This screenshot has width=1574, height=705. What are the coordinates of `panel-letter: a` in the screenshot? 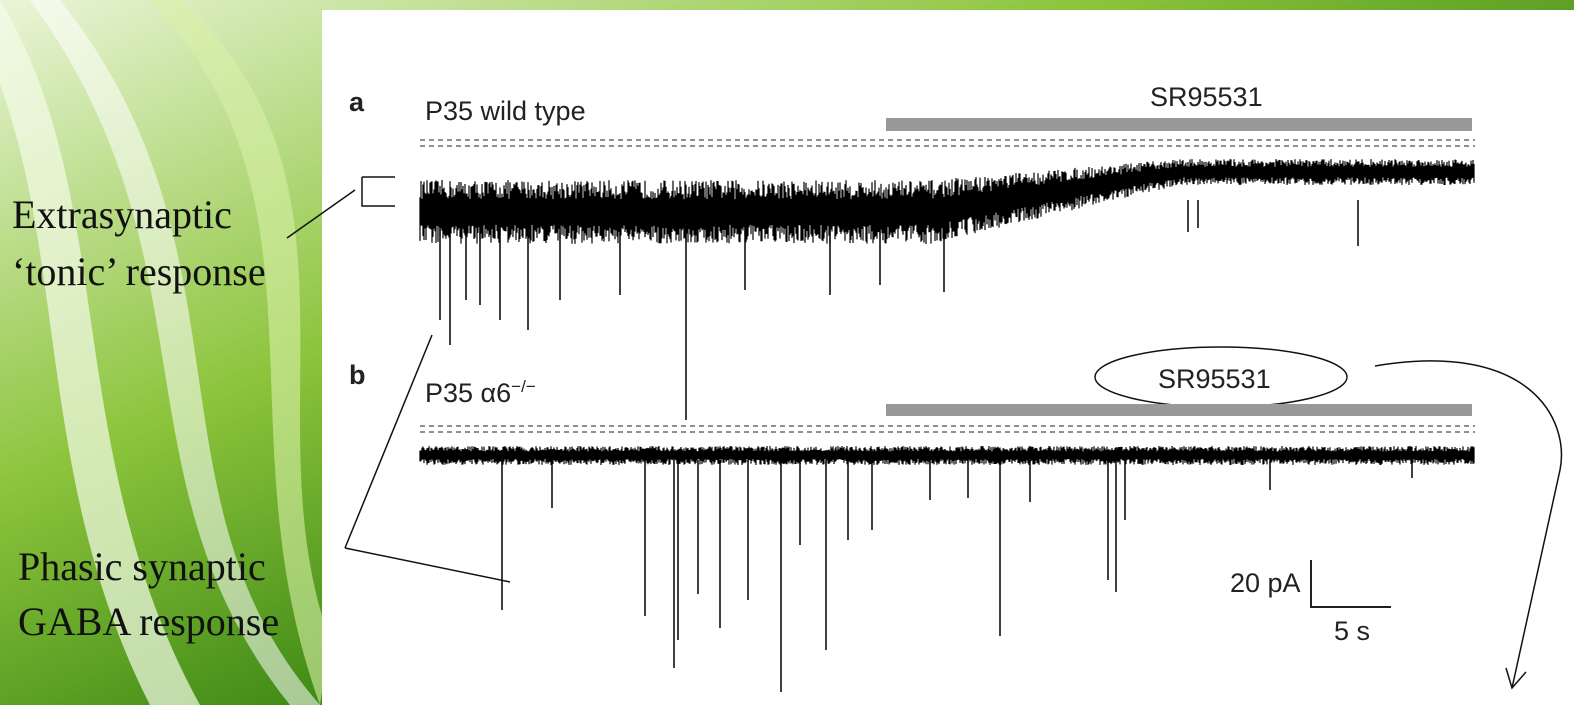 It's located at (357, 102).